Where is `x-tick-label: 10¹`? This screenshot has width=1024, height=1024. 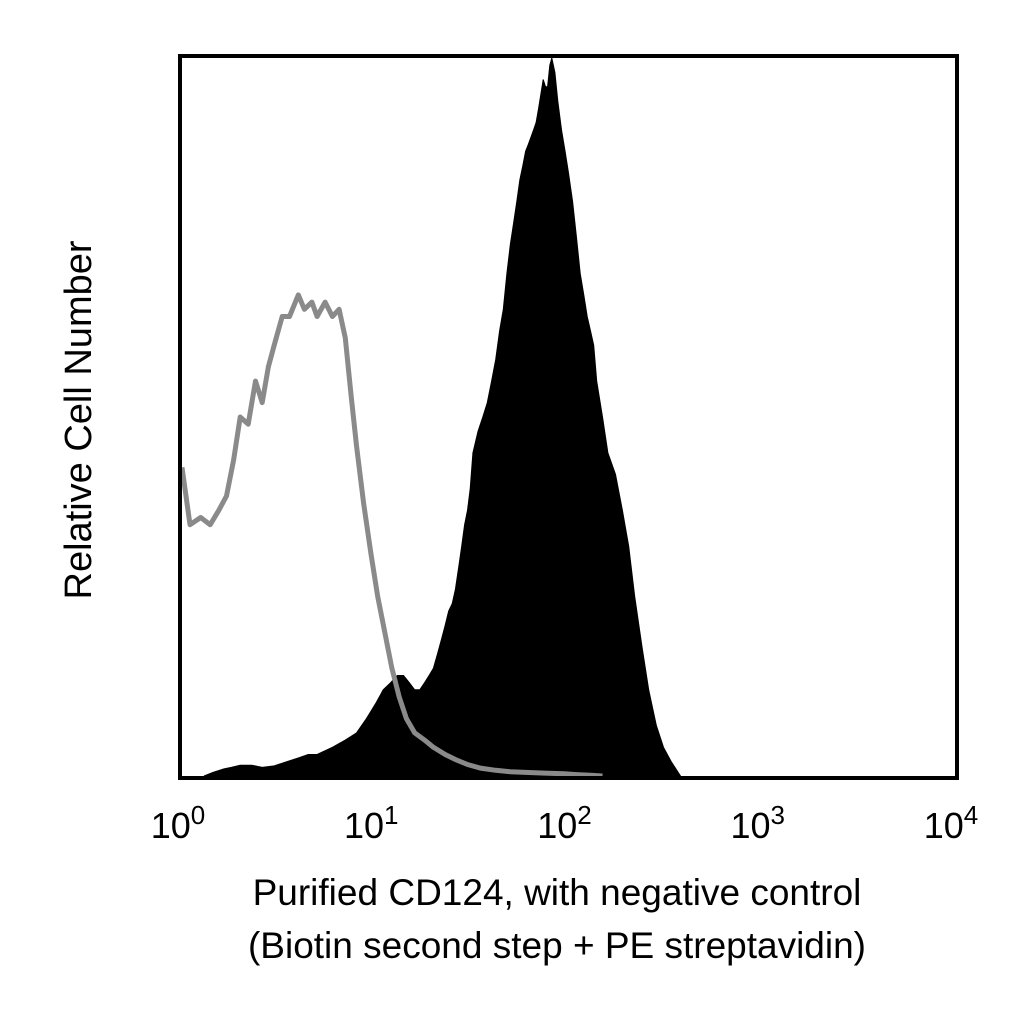 x-tick-label: 10¹ is located at coordinates (371, 823).